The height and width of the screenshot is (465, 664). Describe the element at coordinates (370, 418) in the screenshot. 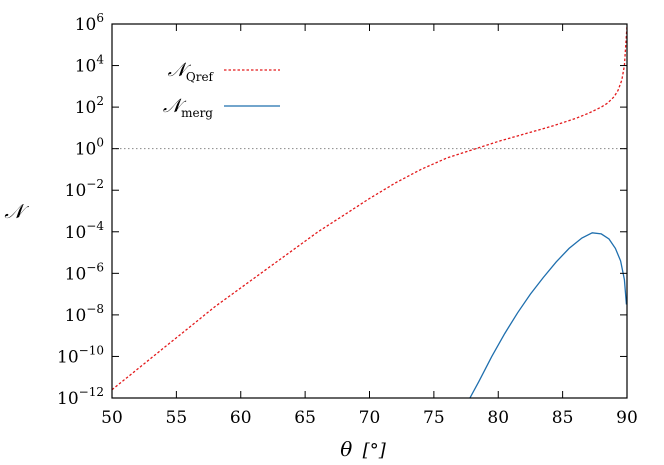

I see `x-tick-label: 70` at that location.